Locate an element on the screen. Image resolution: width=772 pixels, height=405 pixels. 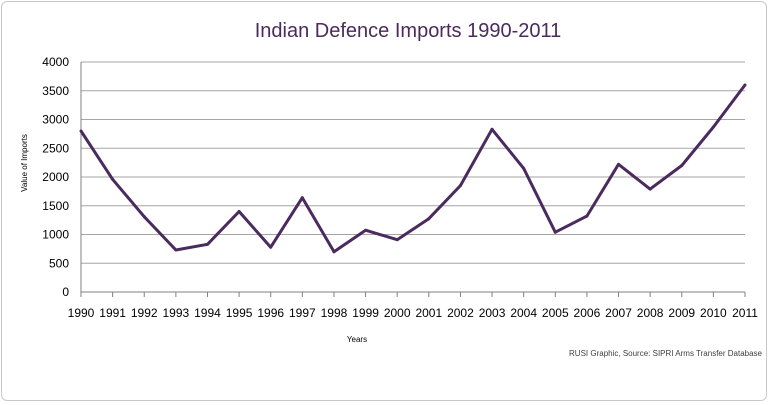
y-tick-label: 4000 is located at coordinates (55, 62).